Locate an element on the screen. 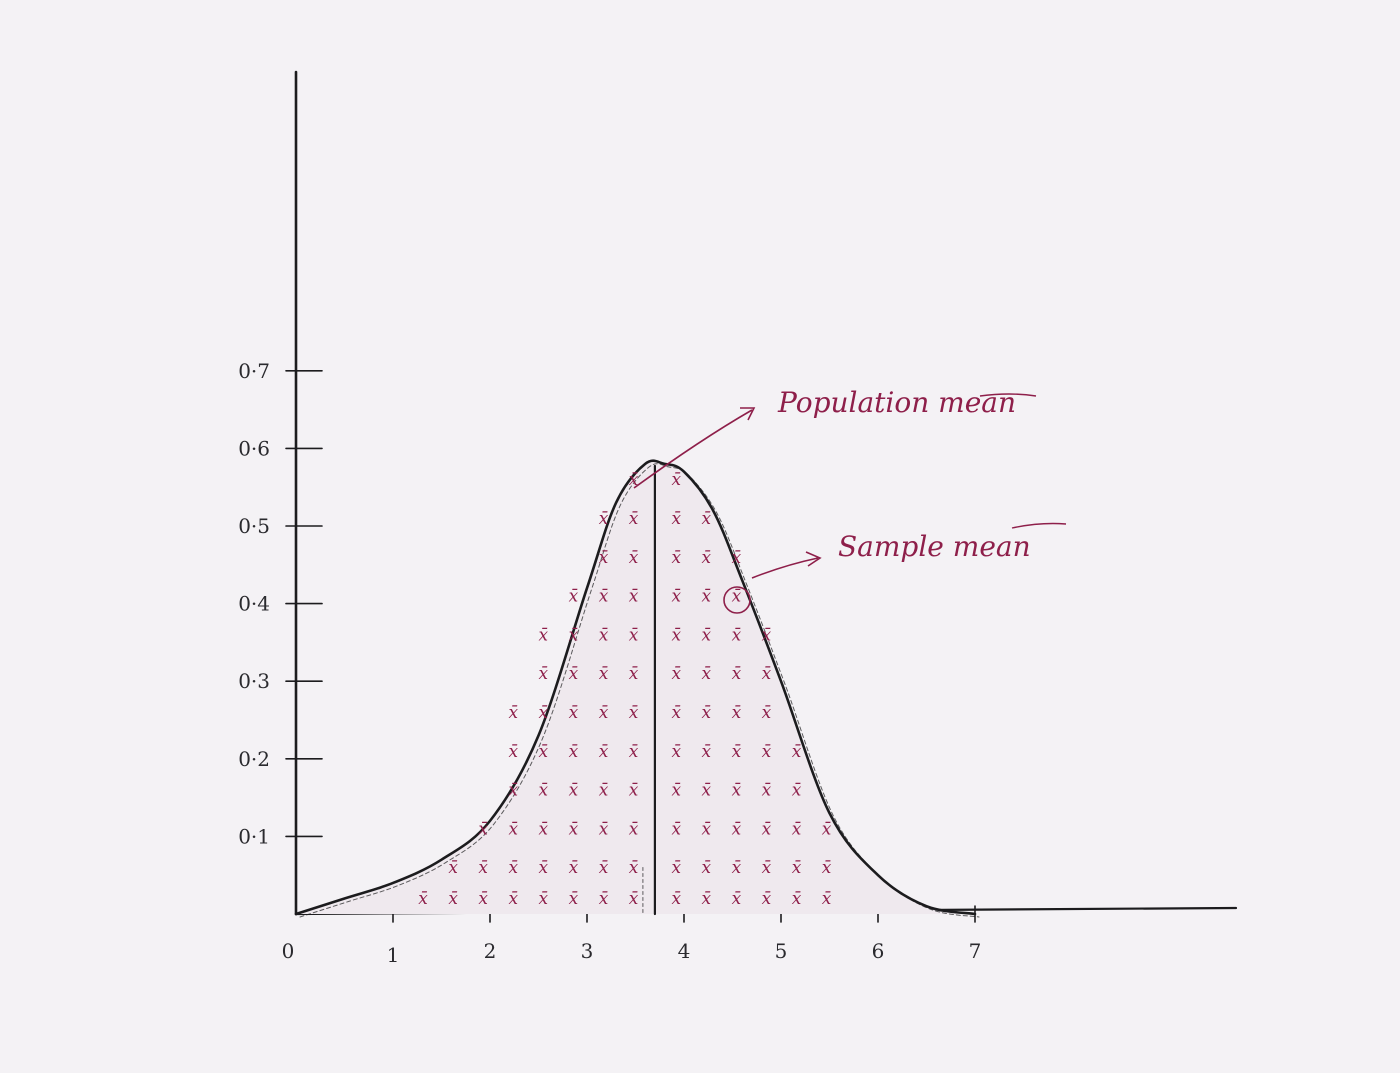 The height and width of the screenshot is (1073, 1400). x-tick-label: 7 is located at coordinates (975, 951).